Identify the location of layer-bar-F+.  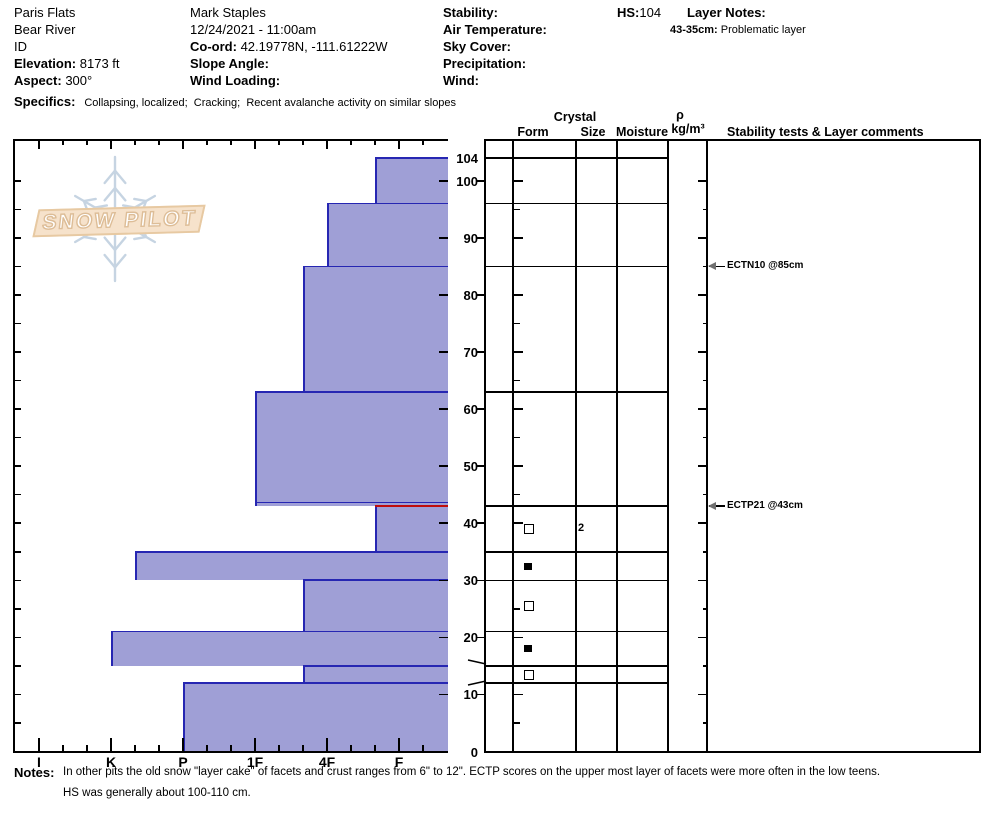
(411, 181).